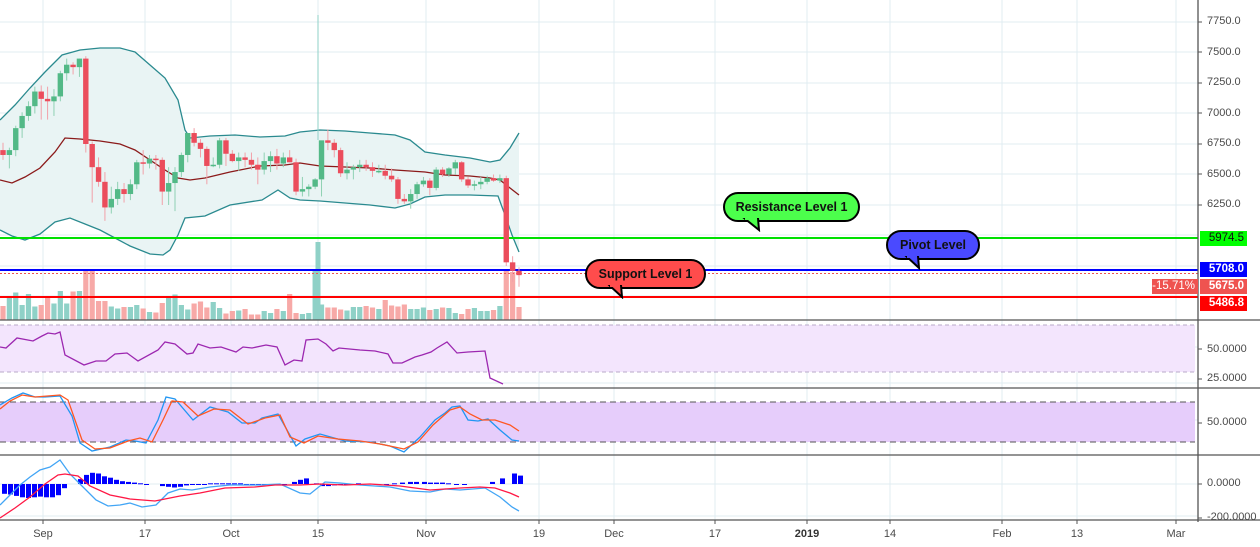  I want to click on volume-bars, so click(261, 281).